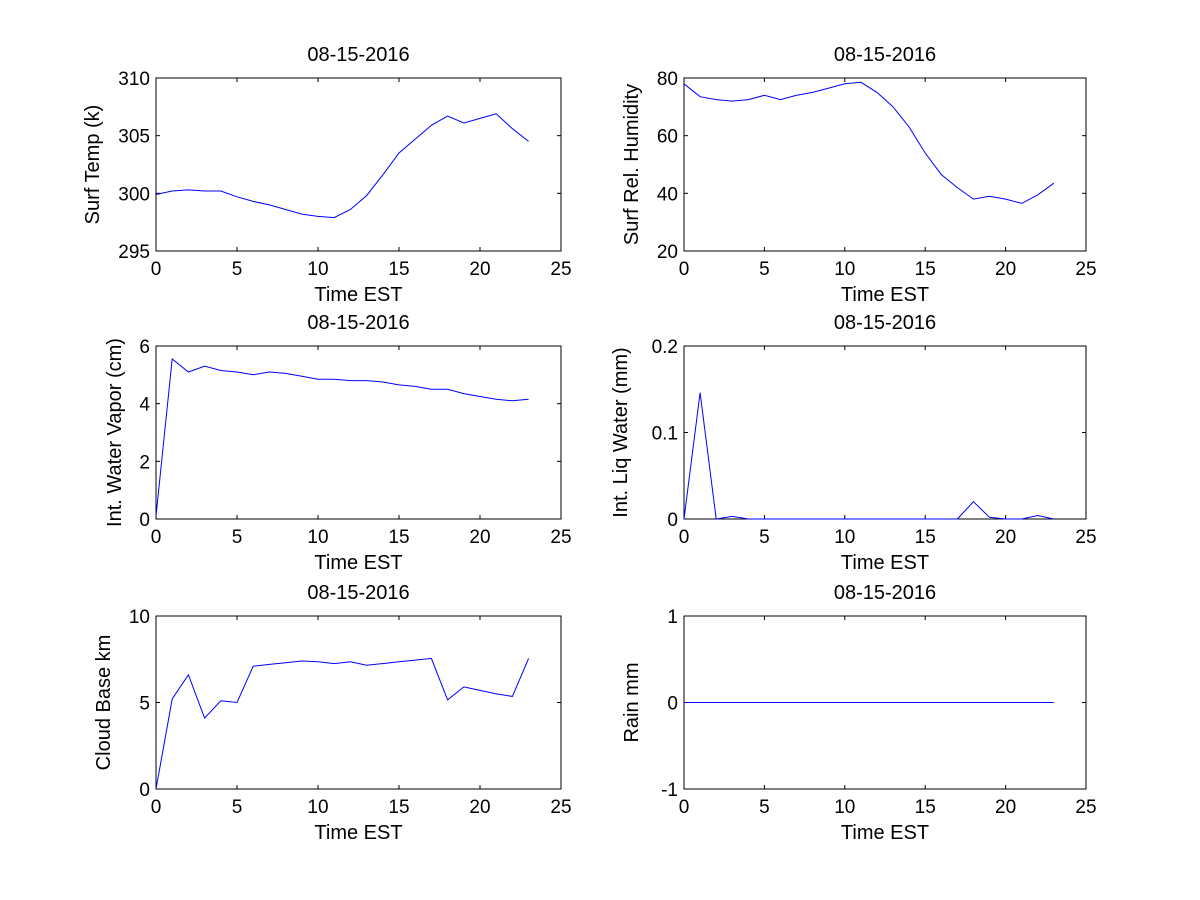 The image size is (1200, 900). Describe the element at coordinates (621, 432) in the screenshot. I see `y-axis-label: Int. Liq Water (mm)` at that location.